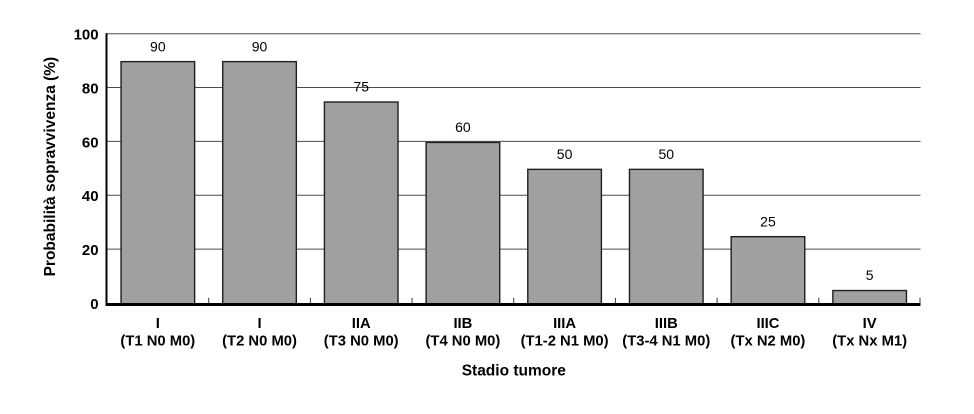  What do you see at coordinates (768, 221) in the screenshot?
I see `svg-text: 25` at bounding box center [768, 221].